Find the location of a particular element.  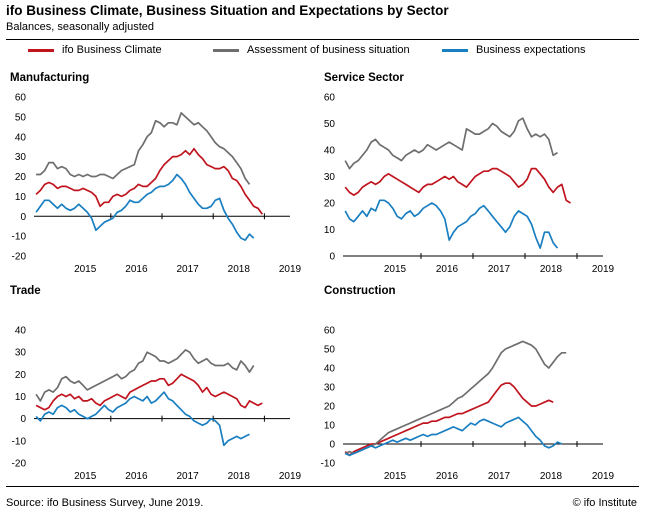

footer-rule is located at coordinates (322, 486).